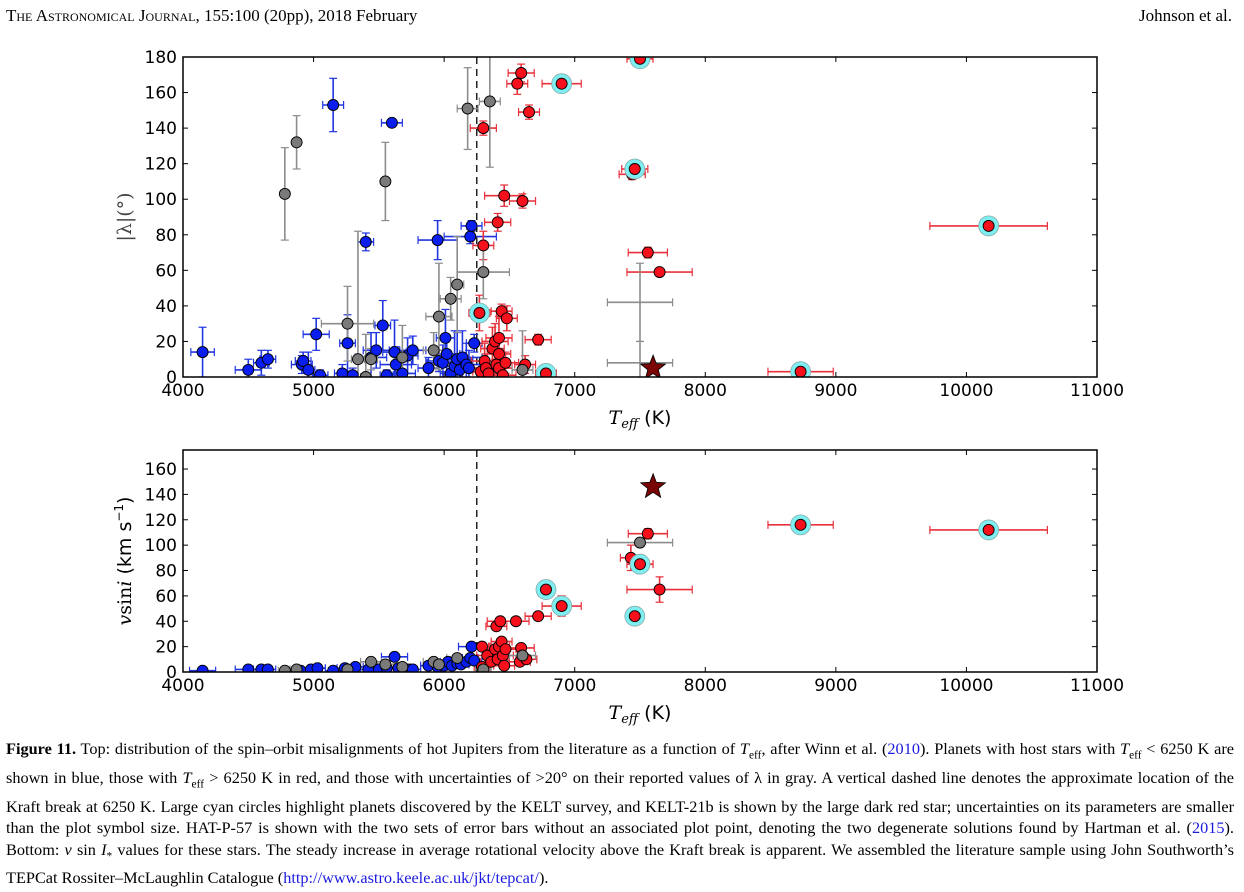  Describe the element at coordinates (543, 878) in the screenshot. I see `caption-text: ).` at that location.